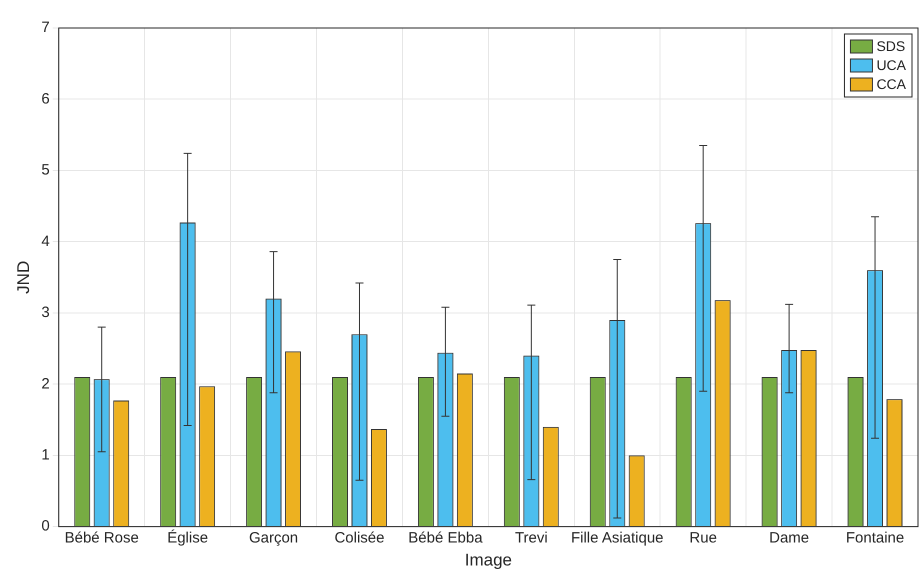 This screenshot has height=577, width=924. What do you see at coordinates (187, 537) in the screenshot?
I see `x-tick-label: Église` at bounding box center [187, 537].